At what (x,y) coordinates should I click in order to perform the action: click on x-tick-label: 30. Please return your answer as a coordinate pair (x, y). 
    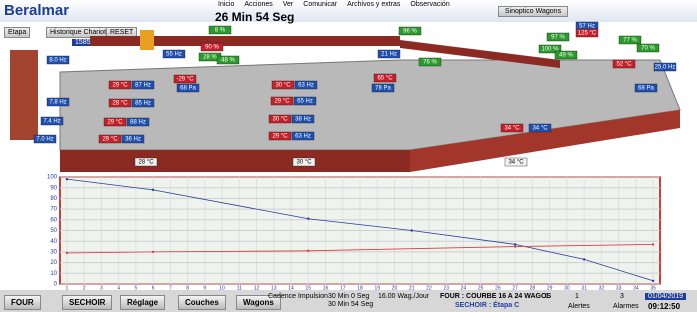
    Looking at the image, I should click on (567, 288).